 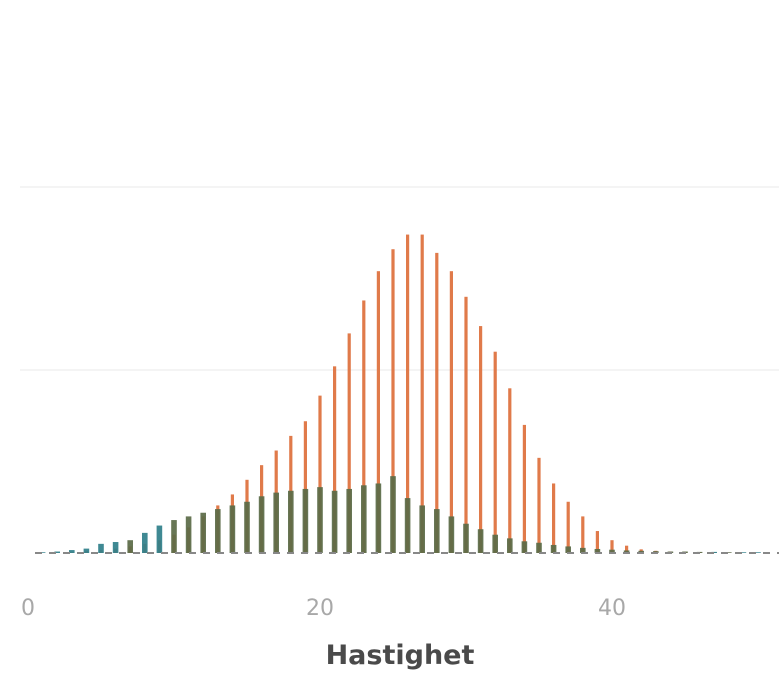 What do you see at coordinates (320, 608) in the screenshot?
I see `x-tick-label-20: 20` at bounding box center [320, 608].